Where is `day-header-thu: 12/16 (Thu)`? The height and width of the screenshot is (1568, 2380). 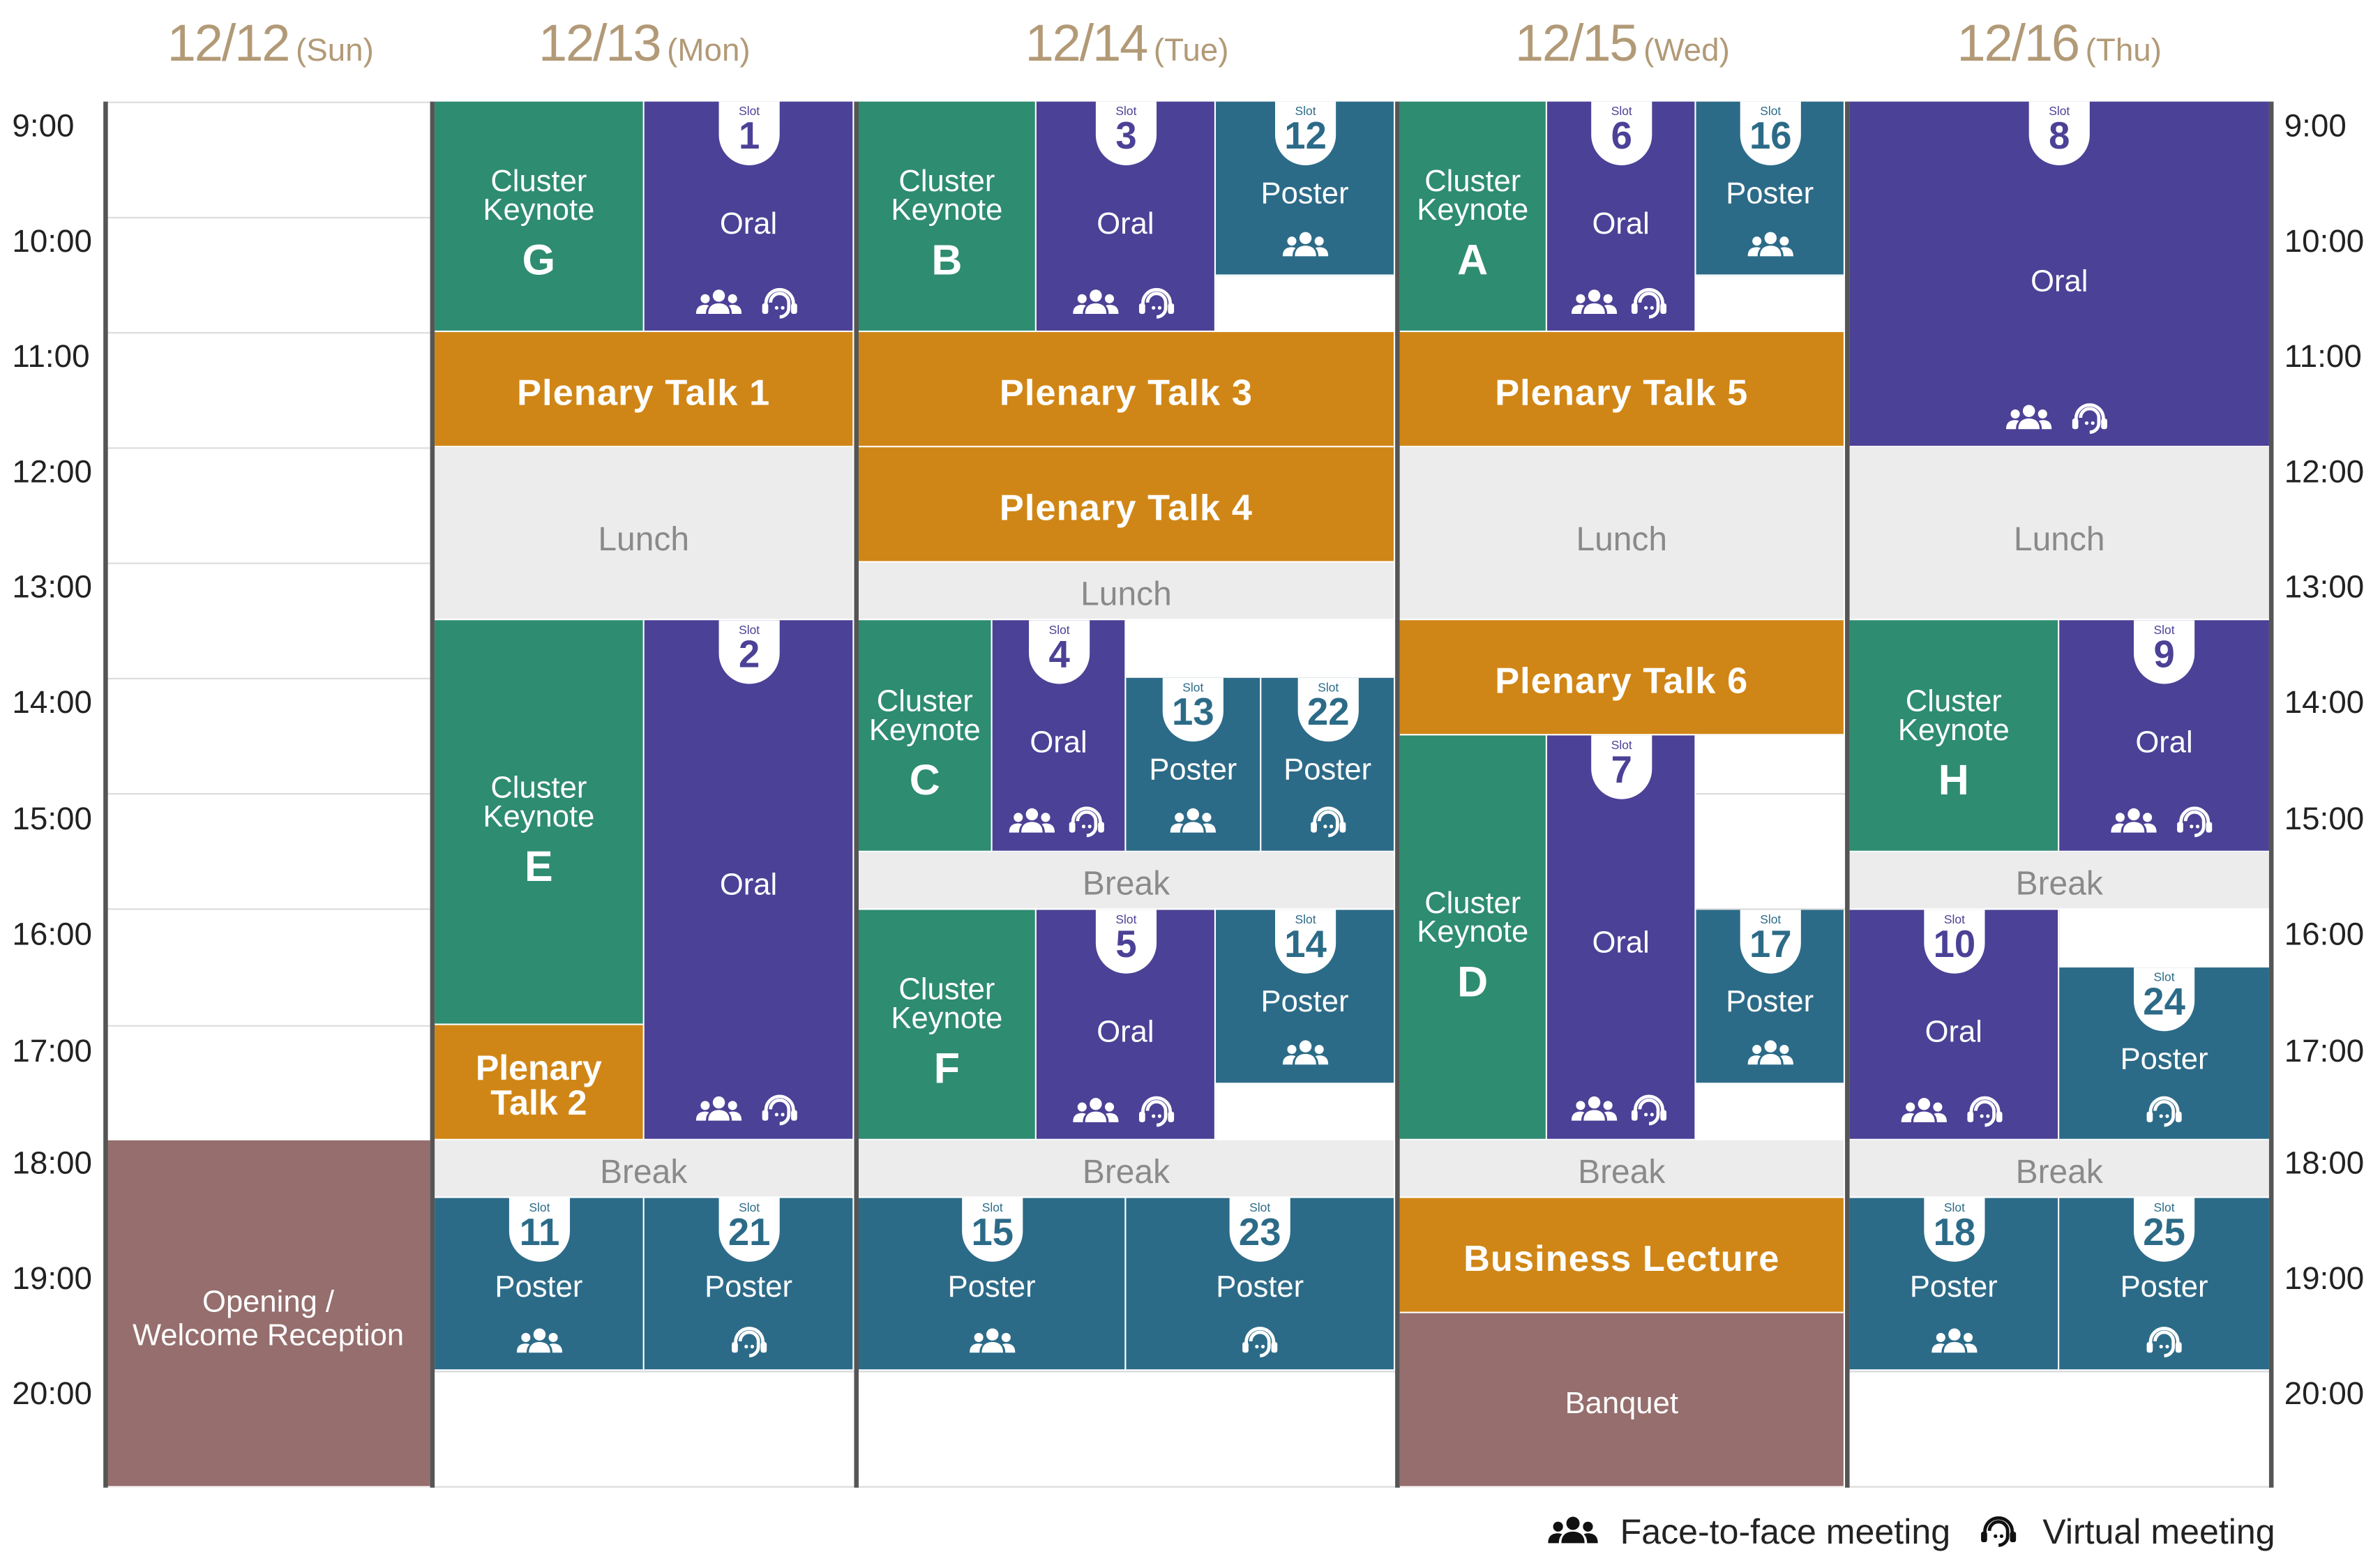
day-header-thu: 12/16 (Thu) is located at coordinates (2059, 48).